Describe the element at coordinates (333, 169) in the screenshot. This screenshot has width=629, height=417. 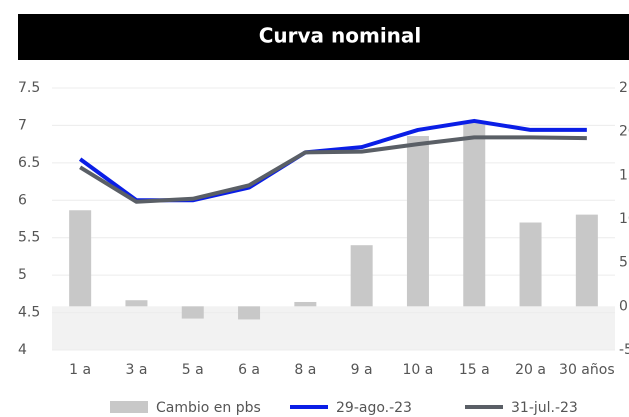
I see `line` at that location.